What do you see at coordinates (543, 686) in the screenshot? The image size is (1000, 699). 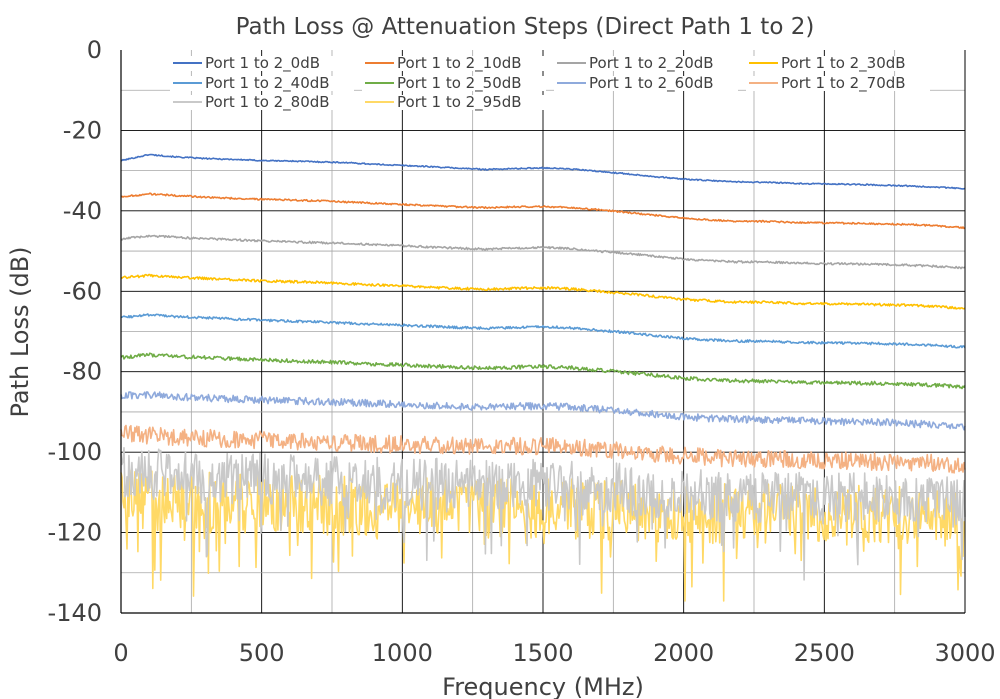 I see `x-axis-title: Frequency (MHz)` at bounding box center [543, 686].